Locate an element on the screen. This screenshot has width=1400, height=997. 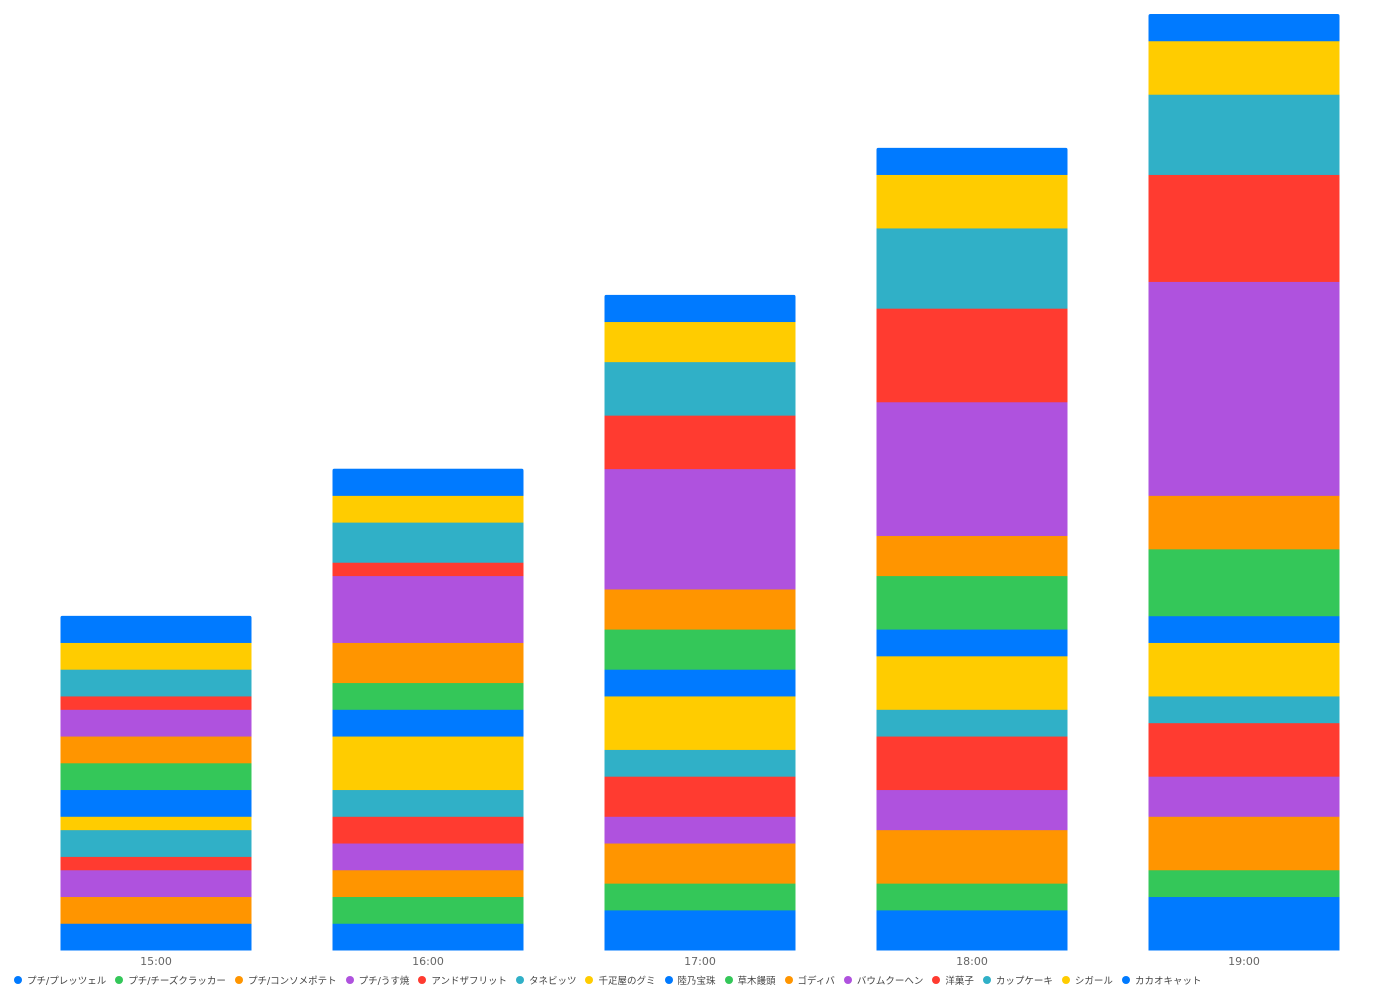
legend-item: プチ/チーズクラッカー is located at coordinates (170, 980).